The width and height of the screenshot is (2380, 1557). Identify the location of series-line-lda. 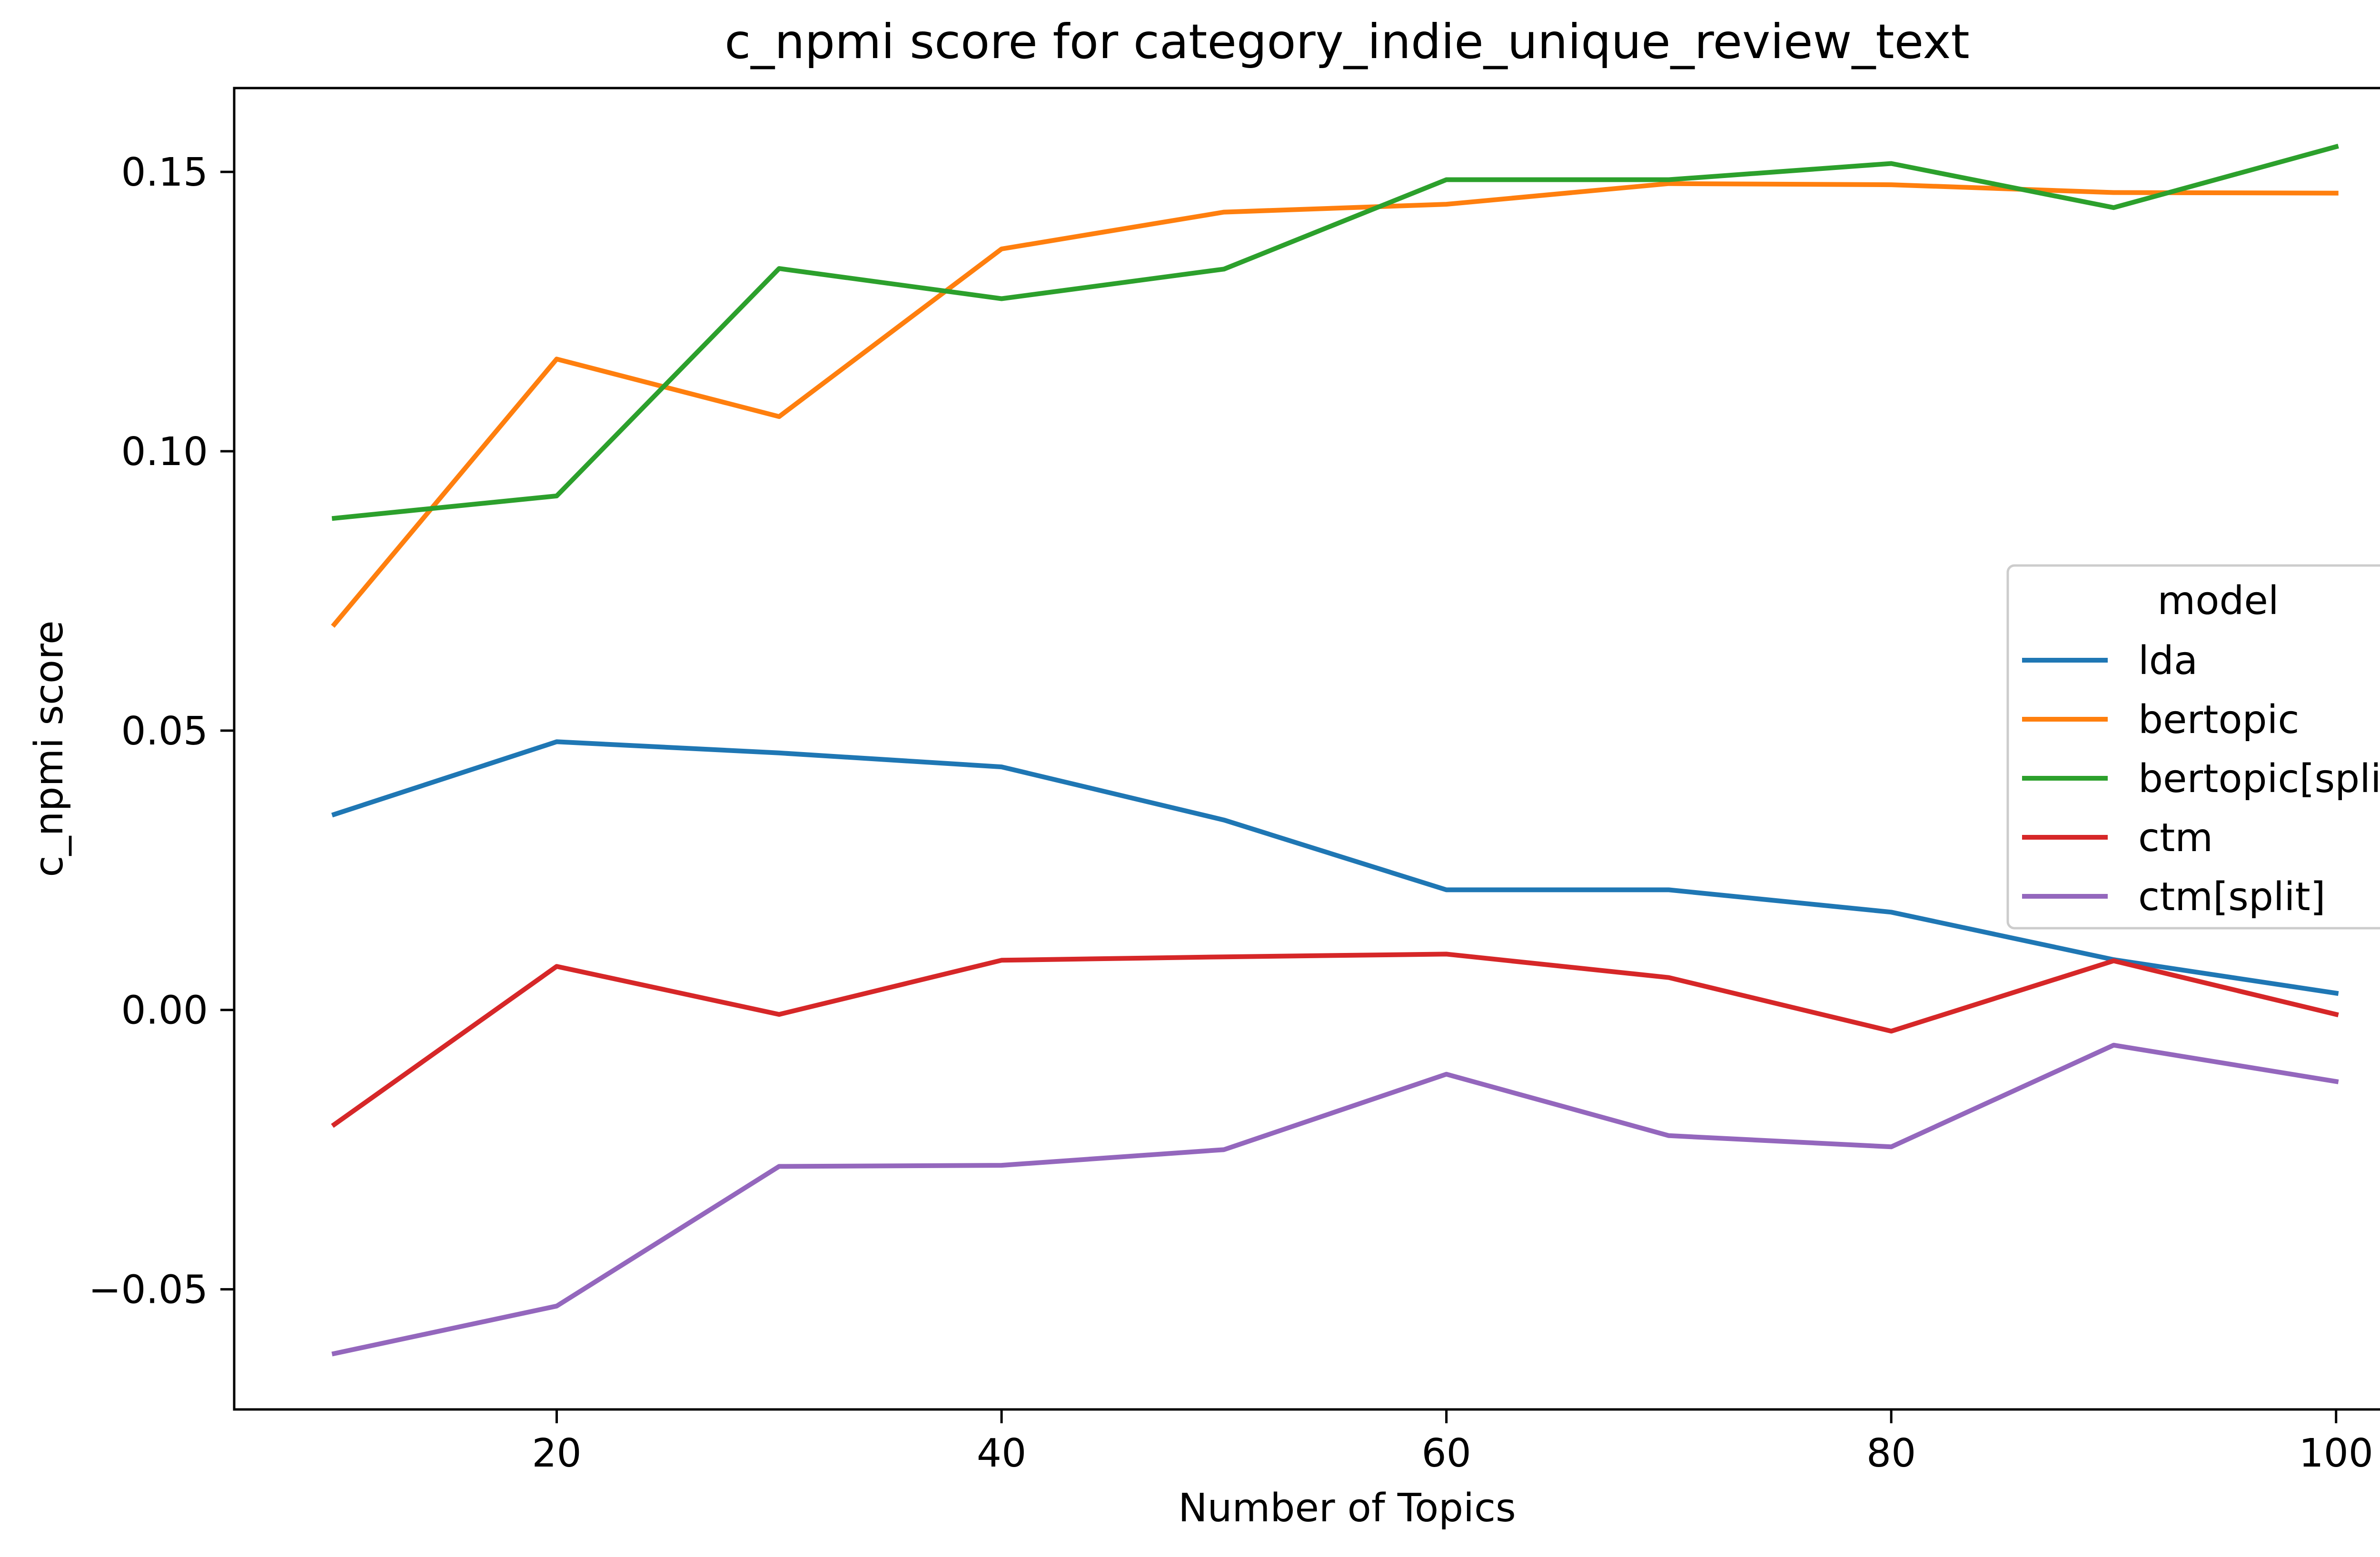
(1335, 867).